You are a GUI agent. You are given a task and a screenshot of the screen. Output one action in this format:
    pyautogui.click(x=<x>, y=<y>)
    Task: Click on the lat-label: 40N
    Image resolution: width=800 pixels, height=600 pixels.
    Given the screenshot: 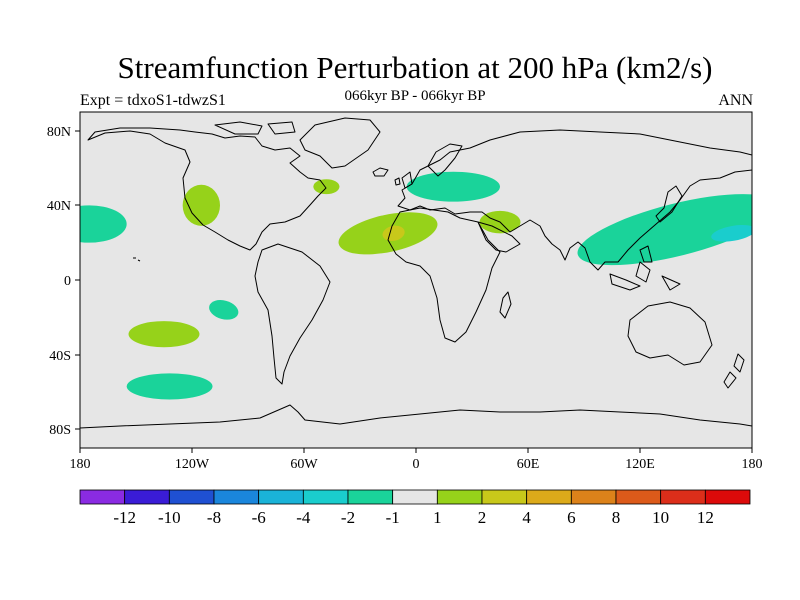 What is the action you would take?
    pyautogui.click(x=59, y=206)
    